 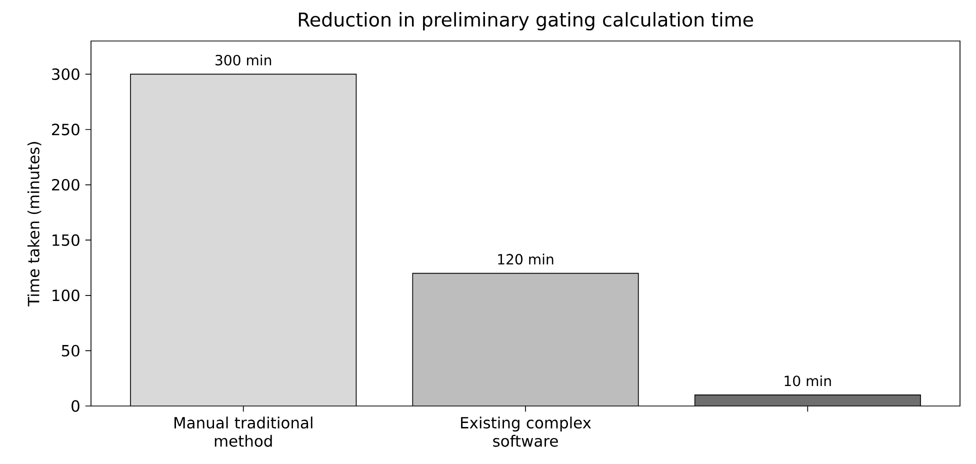 What do you see at coordinates (66, 296) in the screenshot?
I see `y-tick-label: 100` at bounding box center [66, 296].